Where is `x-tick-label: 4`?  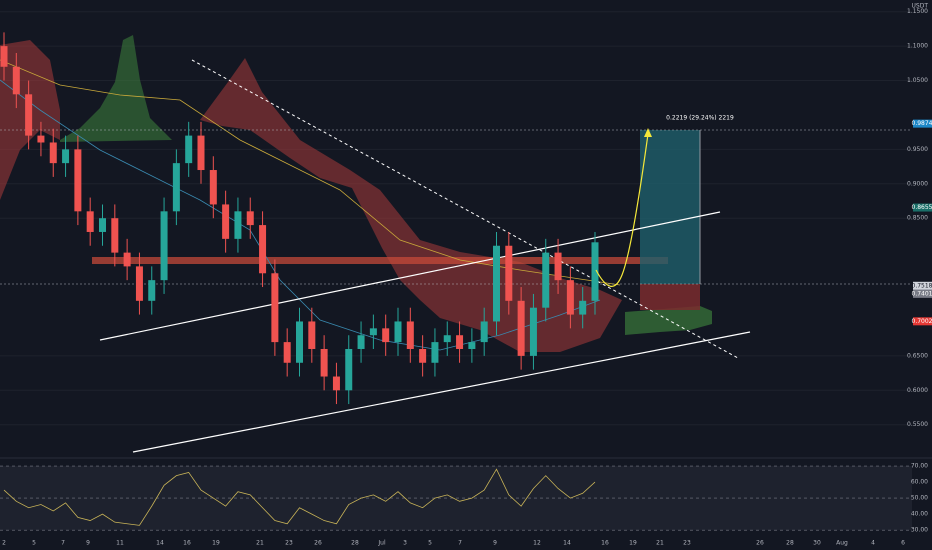
x-tick-label: 4 is located at coordinates (873, 543).